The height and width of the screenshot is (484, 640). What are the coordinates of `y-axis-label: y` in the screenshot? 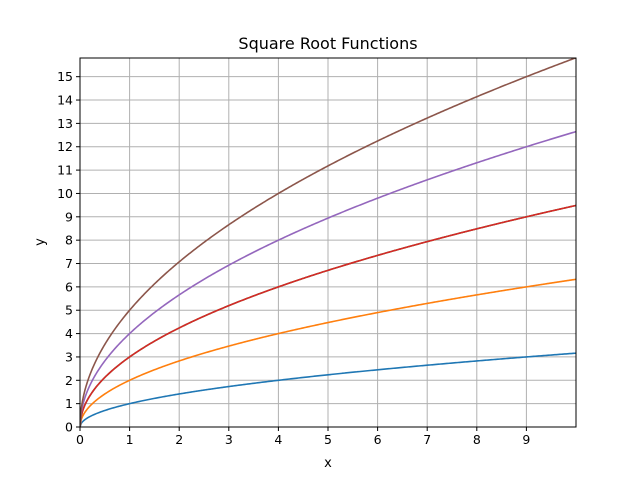 It's located at (40, 242).